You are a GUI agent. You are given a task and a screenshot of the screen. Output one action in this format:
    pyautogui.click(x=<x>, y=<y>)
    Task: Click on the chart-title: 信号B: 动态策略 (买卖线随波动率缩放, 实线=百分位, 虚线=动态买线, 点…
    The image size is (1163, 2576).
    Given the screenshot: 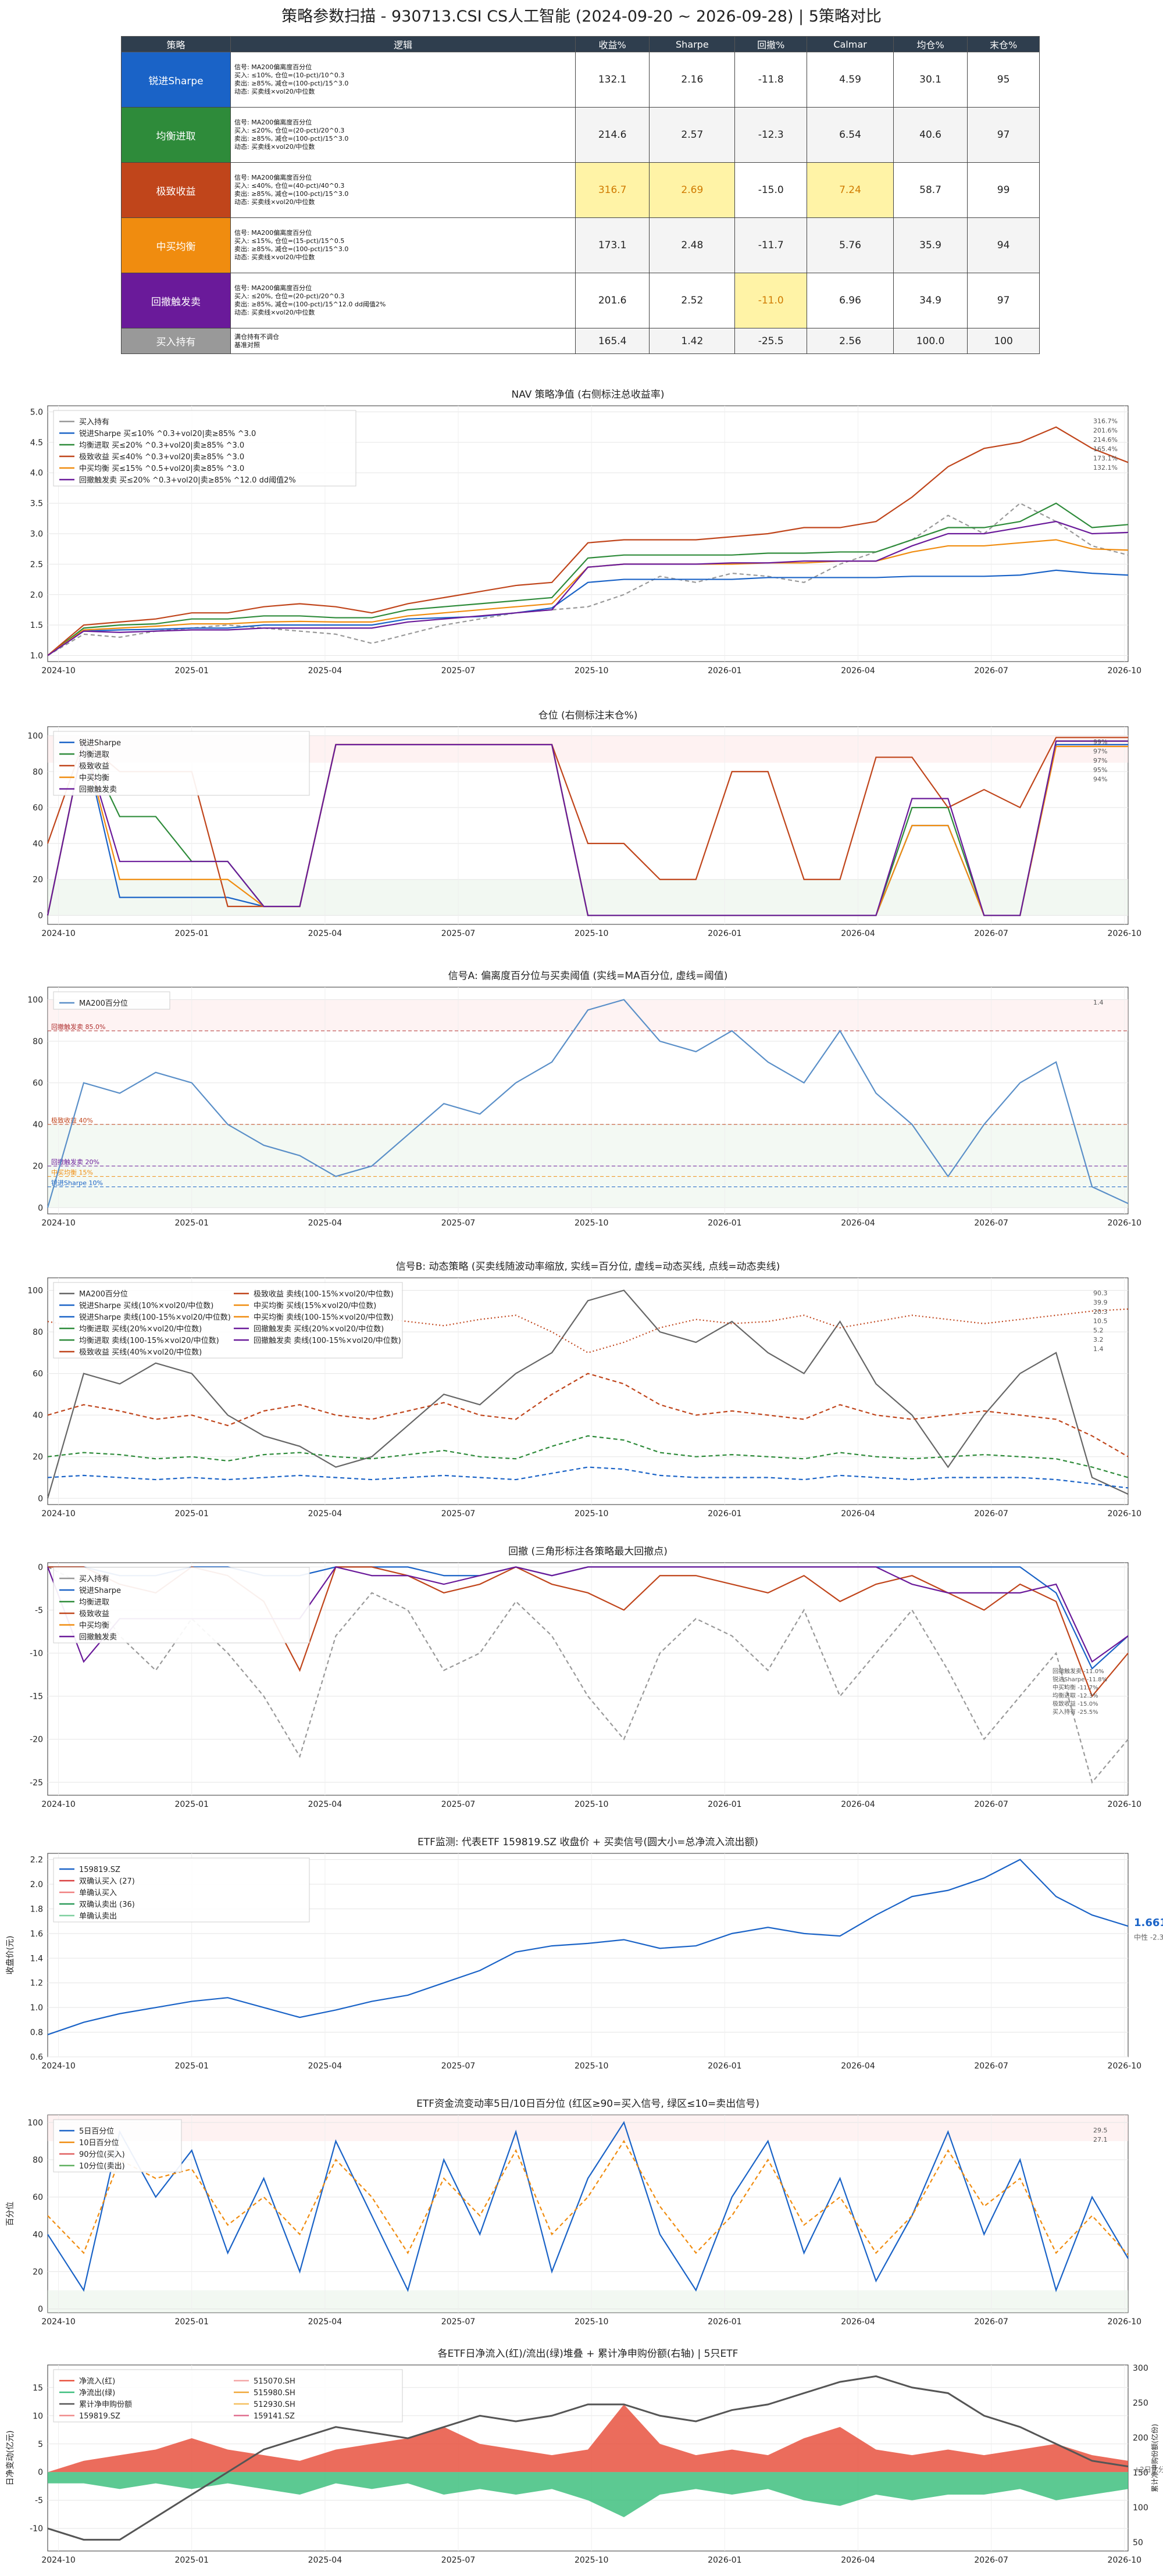 What is the action you would take?
    pyautogui.click(x=588, y=1267)
    